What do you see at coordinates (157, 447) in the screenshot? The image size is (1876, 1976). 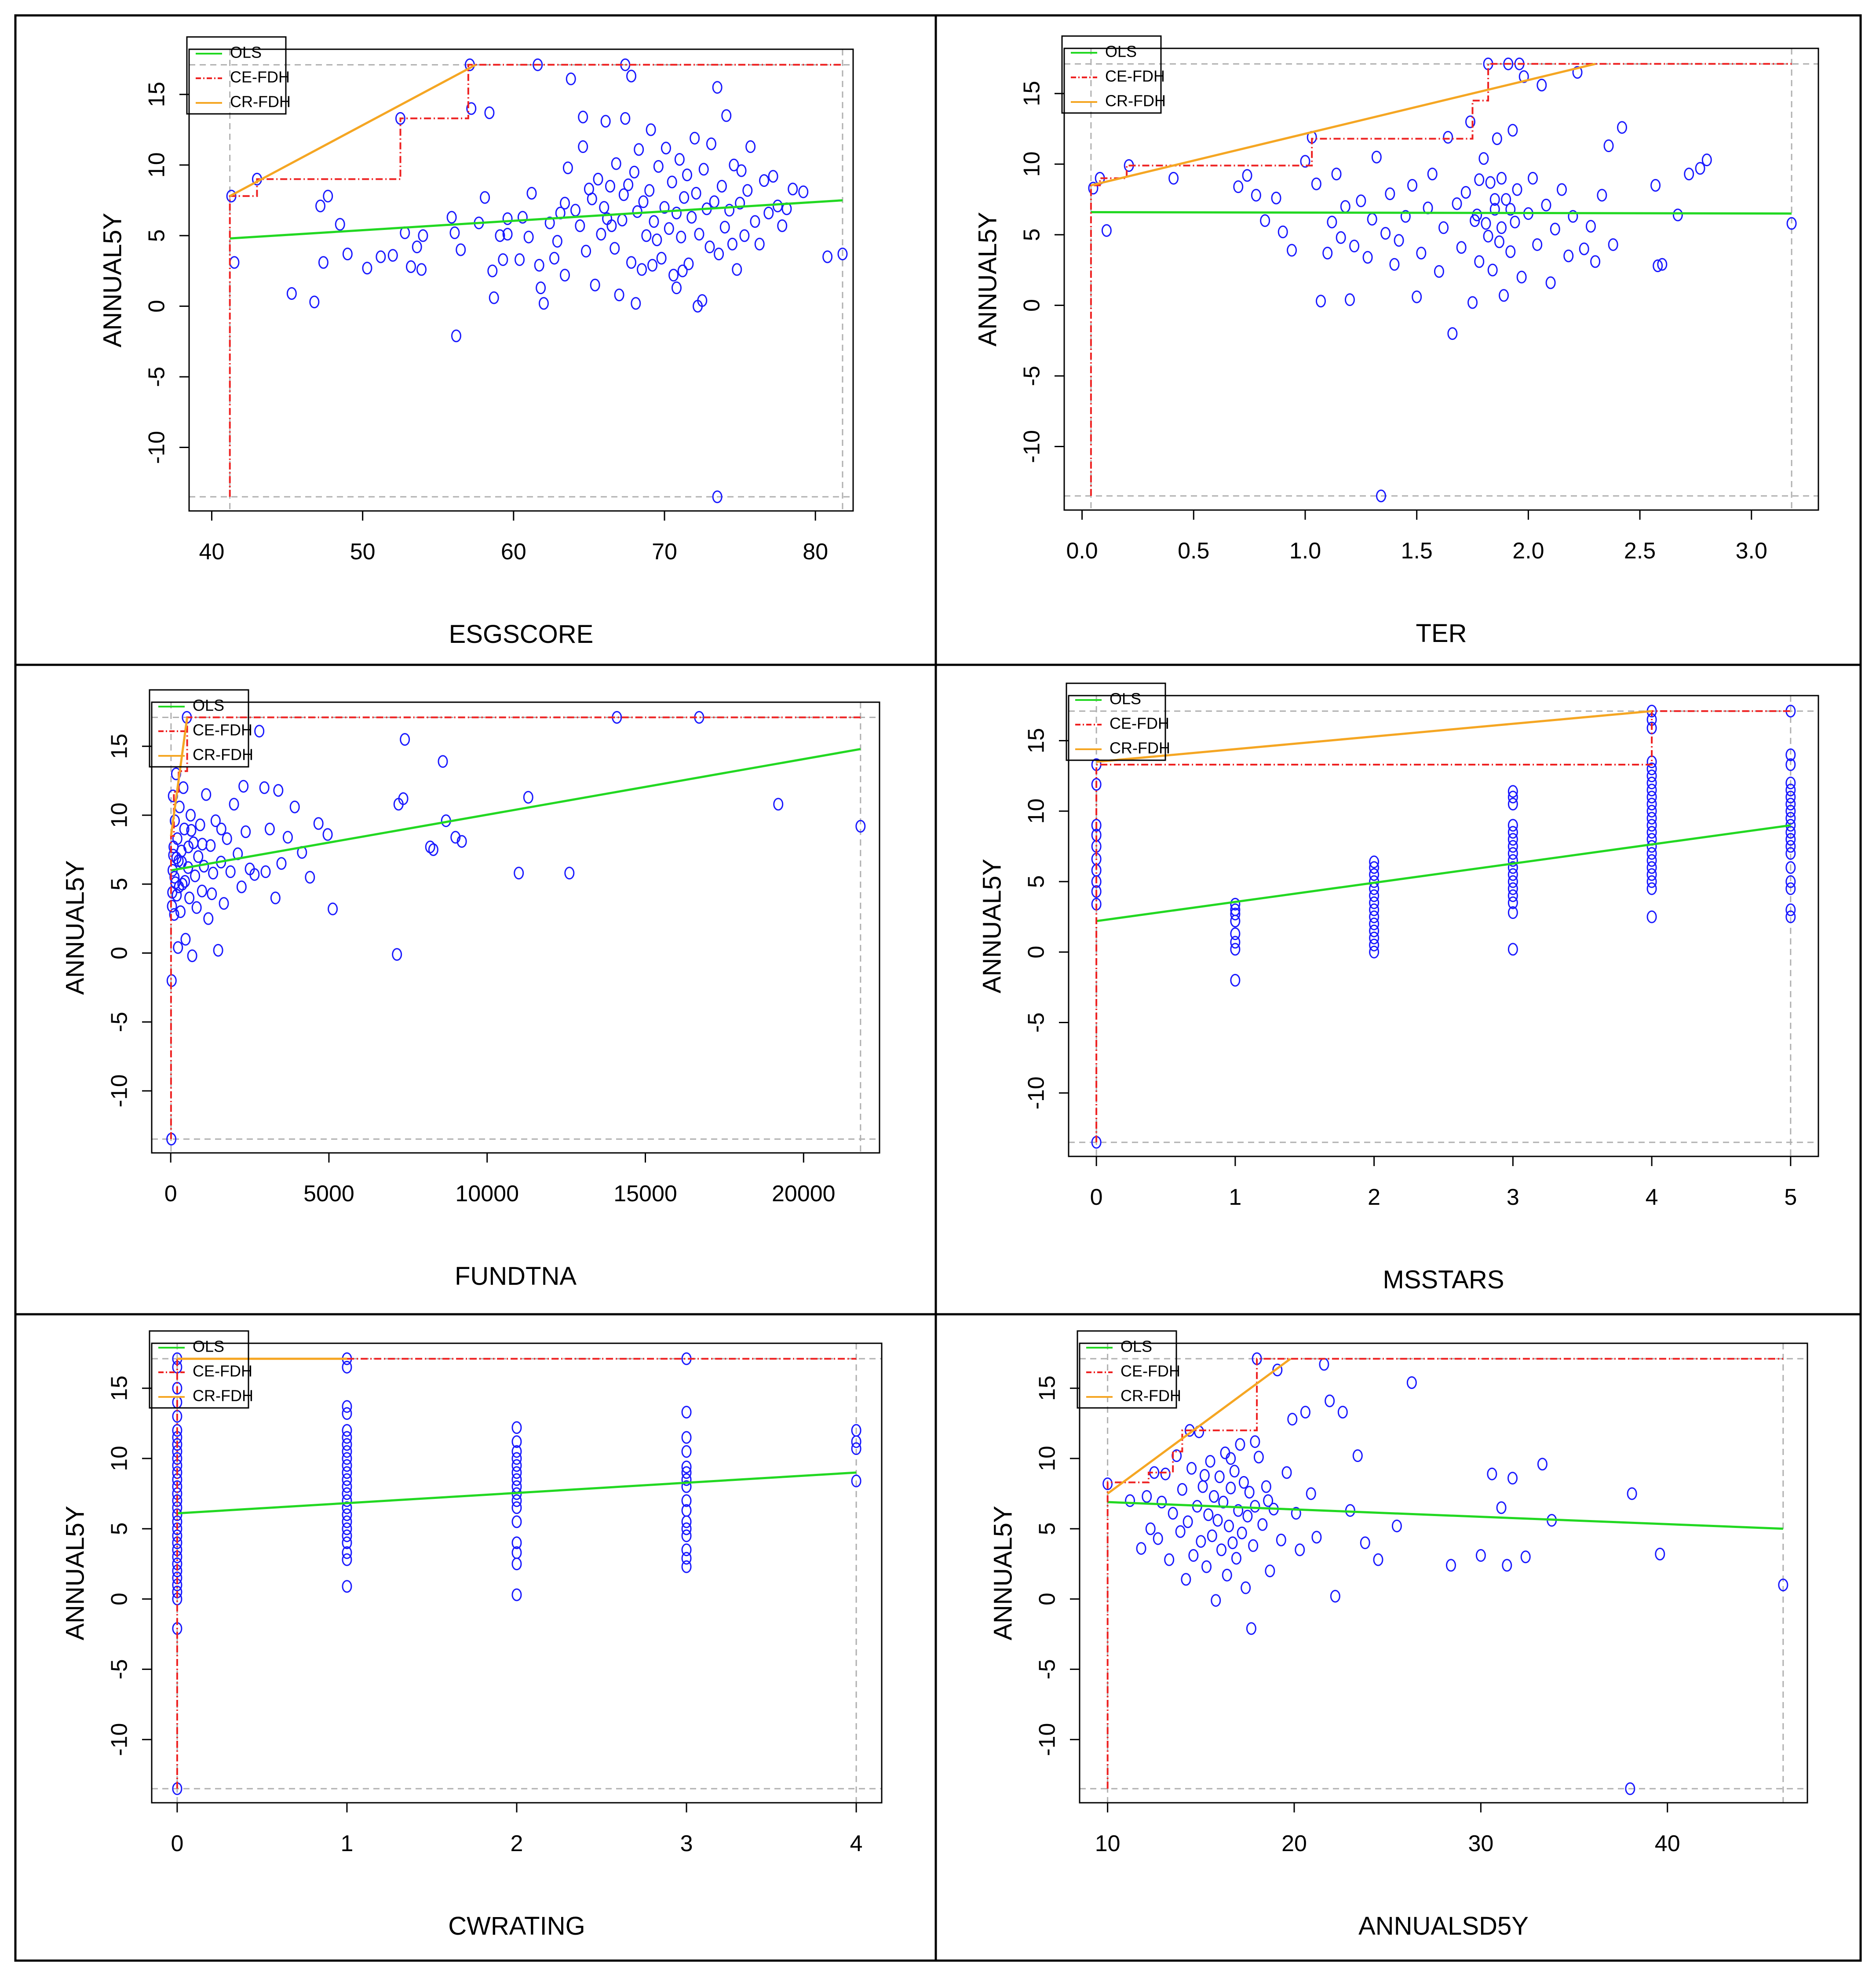 I see `y-tick-label: -10` at bounding box center [157, 447].